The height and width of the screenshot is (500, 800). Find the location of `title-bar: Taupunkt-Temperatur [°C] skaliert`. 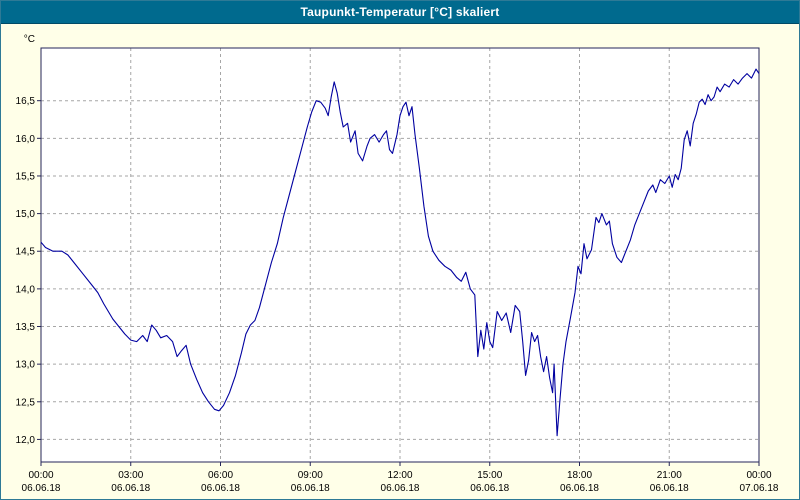

title-bar: Taupunkt-Temperatur [°C] skaliert is located at coordinates (400, 12).